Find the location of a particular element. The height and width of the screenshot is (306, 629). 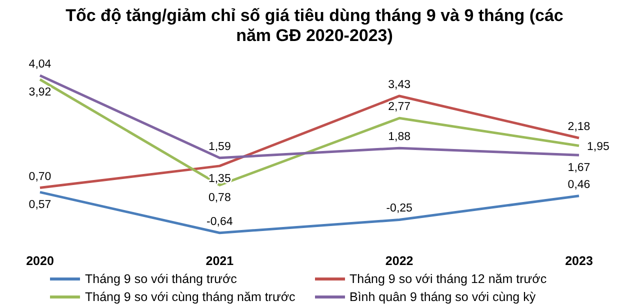

legend-label: Tháng 9 so với cùng tháng năm trước is located at coordinates (190, 297).